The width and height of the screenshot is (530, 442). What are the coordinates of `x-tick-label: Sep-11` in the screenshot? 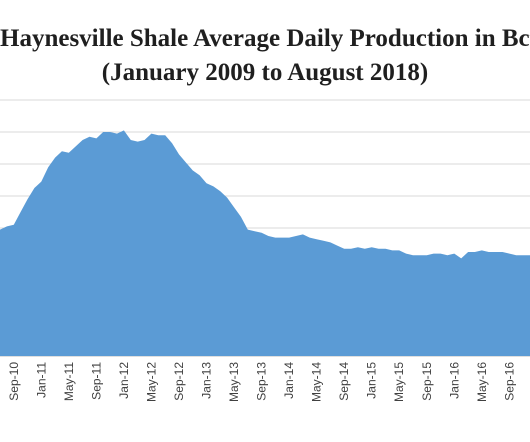 It's located at (96, 381).